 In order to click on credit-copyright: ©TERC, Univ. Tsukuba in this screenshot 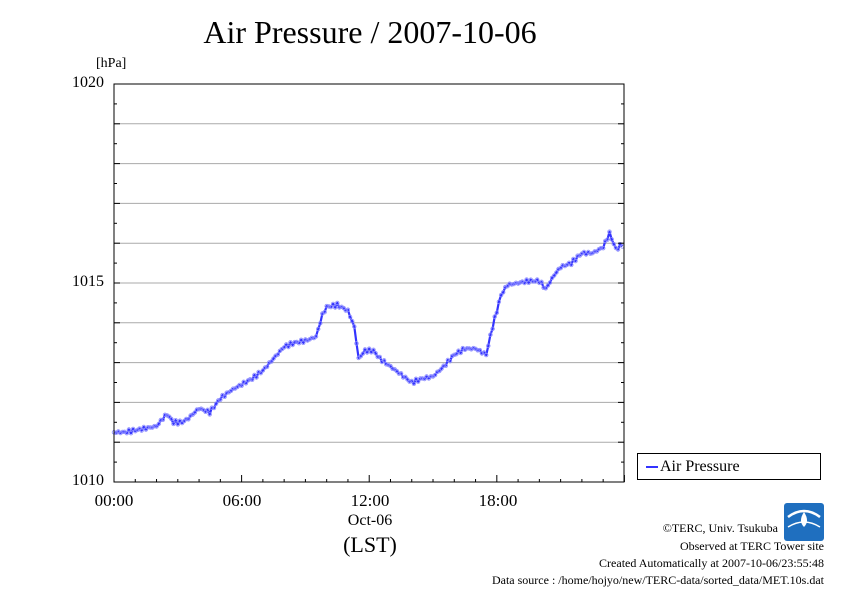, I will do `click(720, 528)`.